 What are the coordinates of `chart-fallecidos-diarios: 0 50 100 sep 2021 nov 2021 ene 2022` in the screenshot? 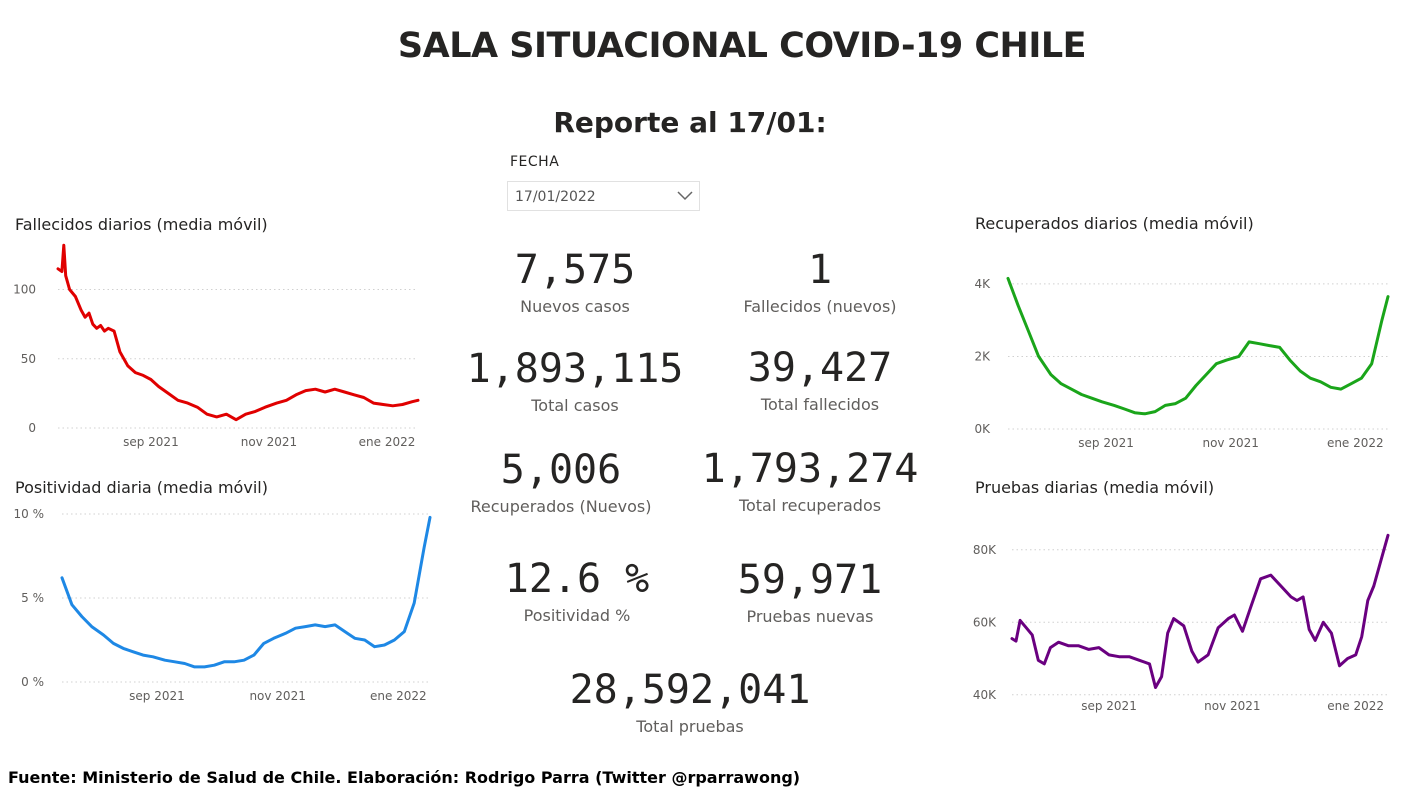 It's located at (216, 346).